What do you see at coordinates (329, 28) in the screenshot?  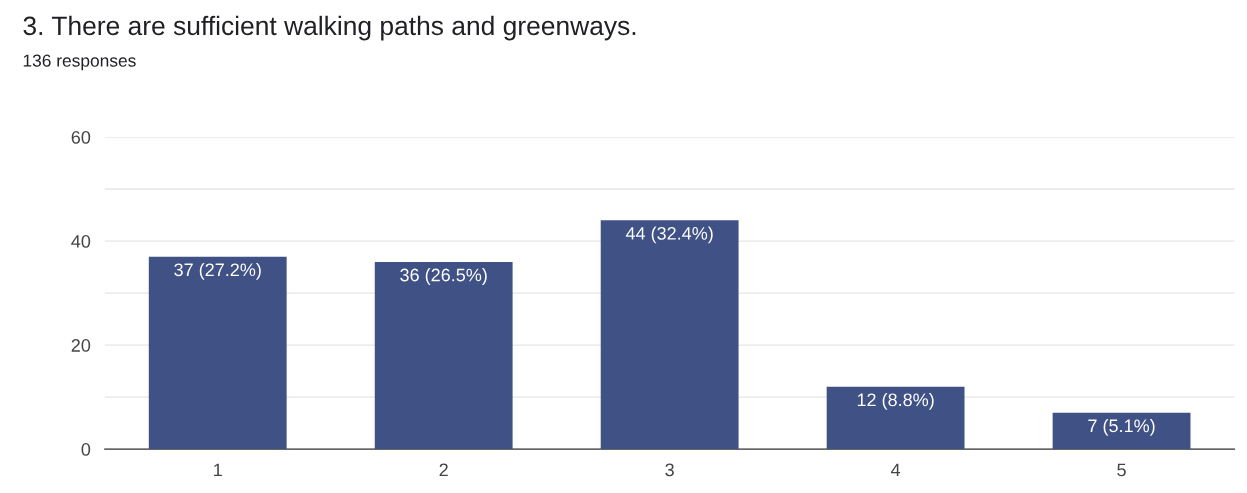 I see `chart-title: 3. There are sufficient walking paths and greenways.` at bounding box center [329, 28].